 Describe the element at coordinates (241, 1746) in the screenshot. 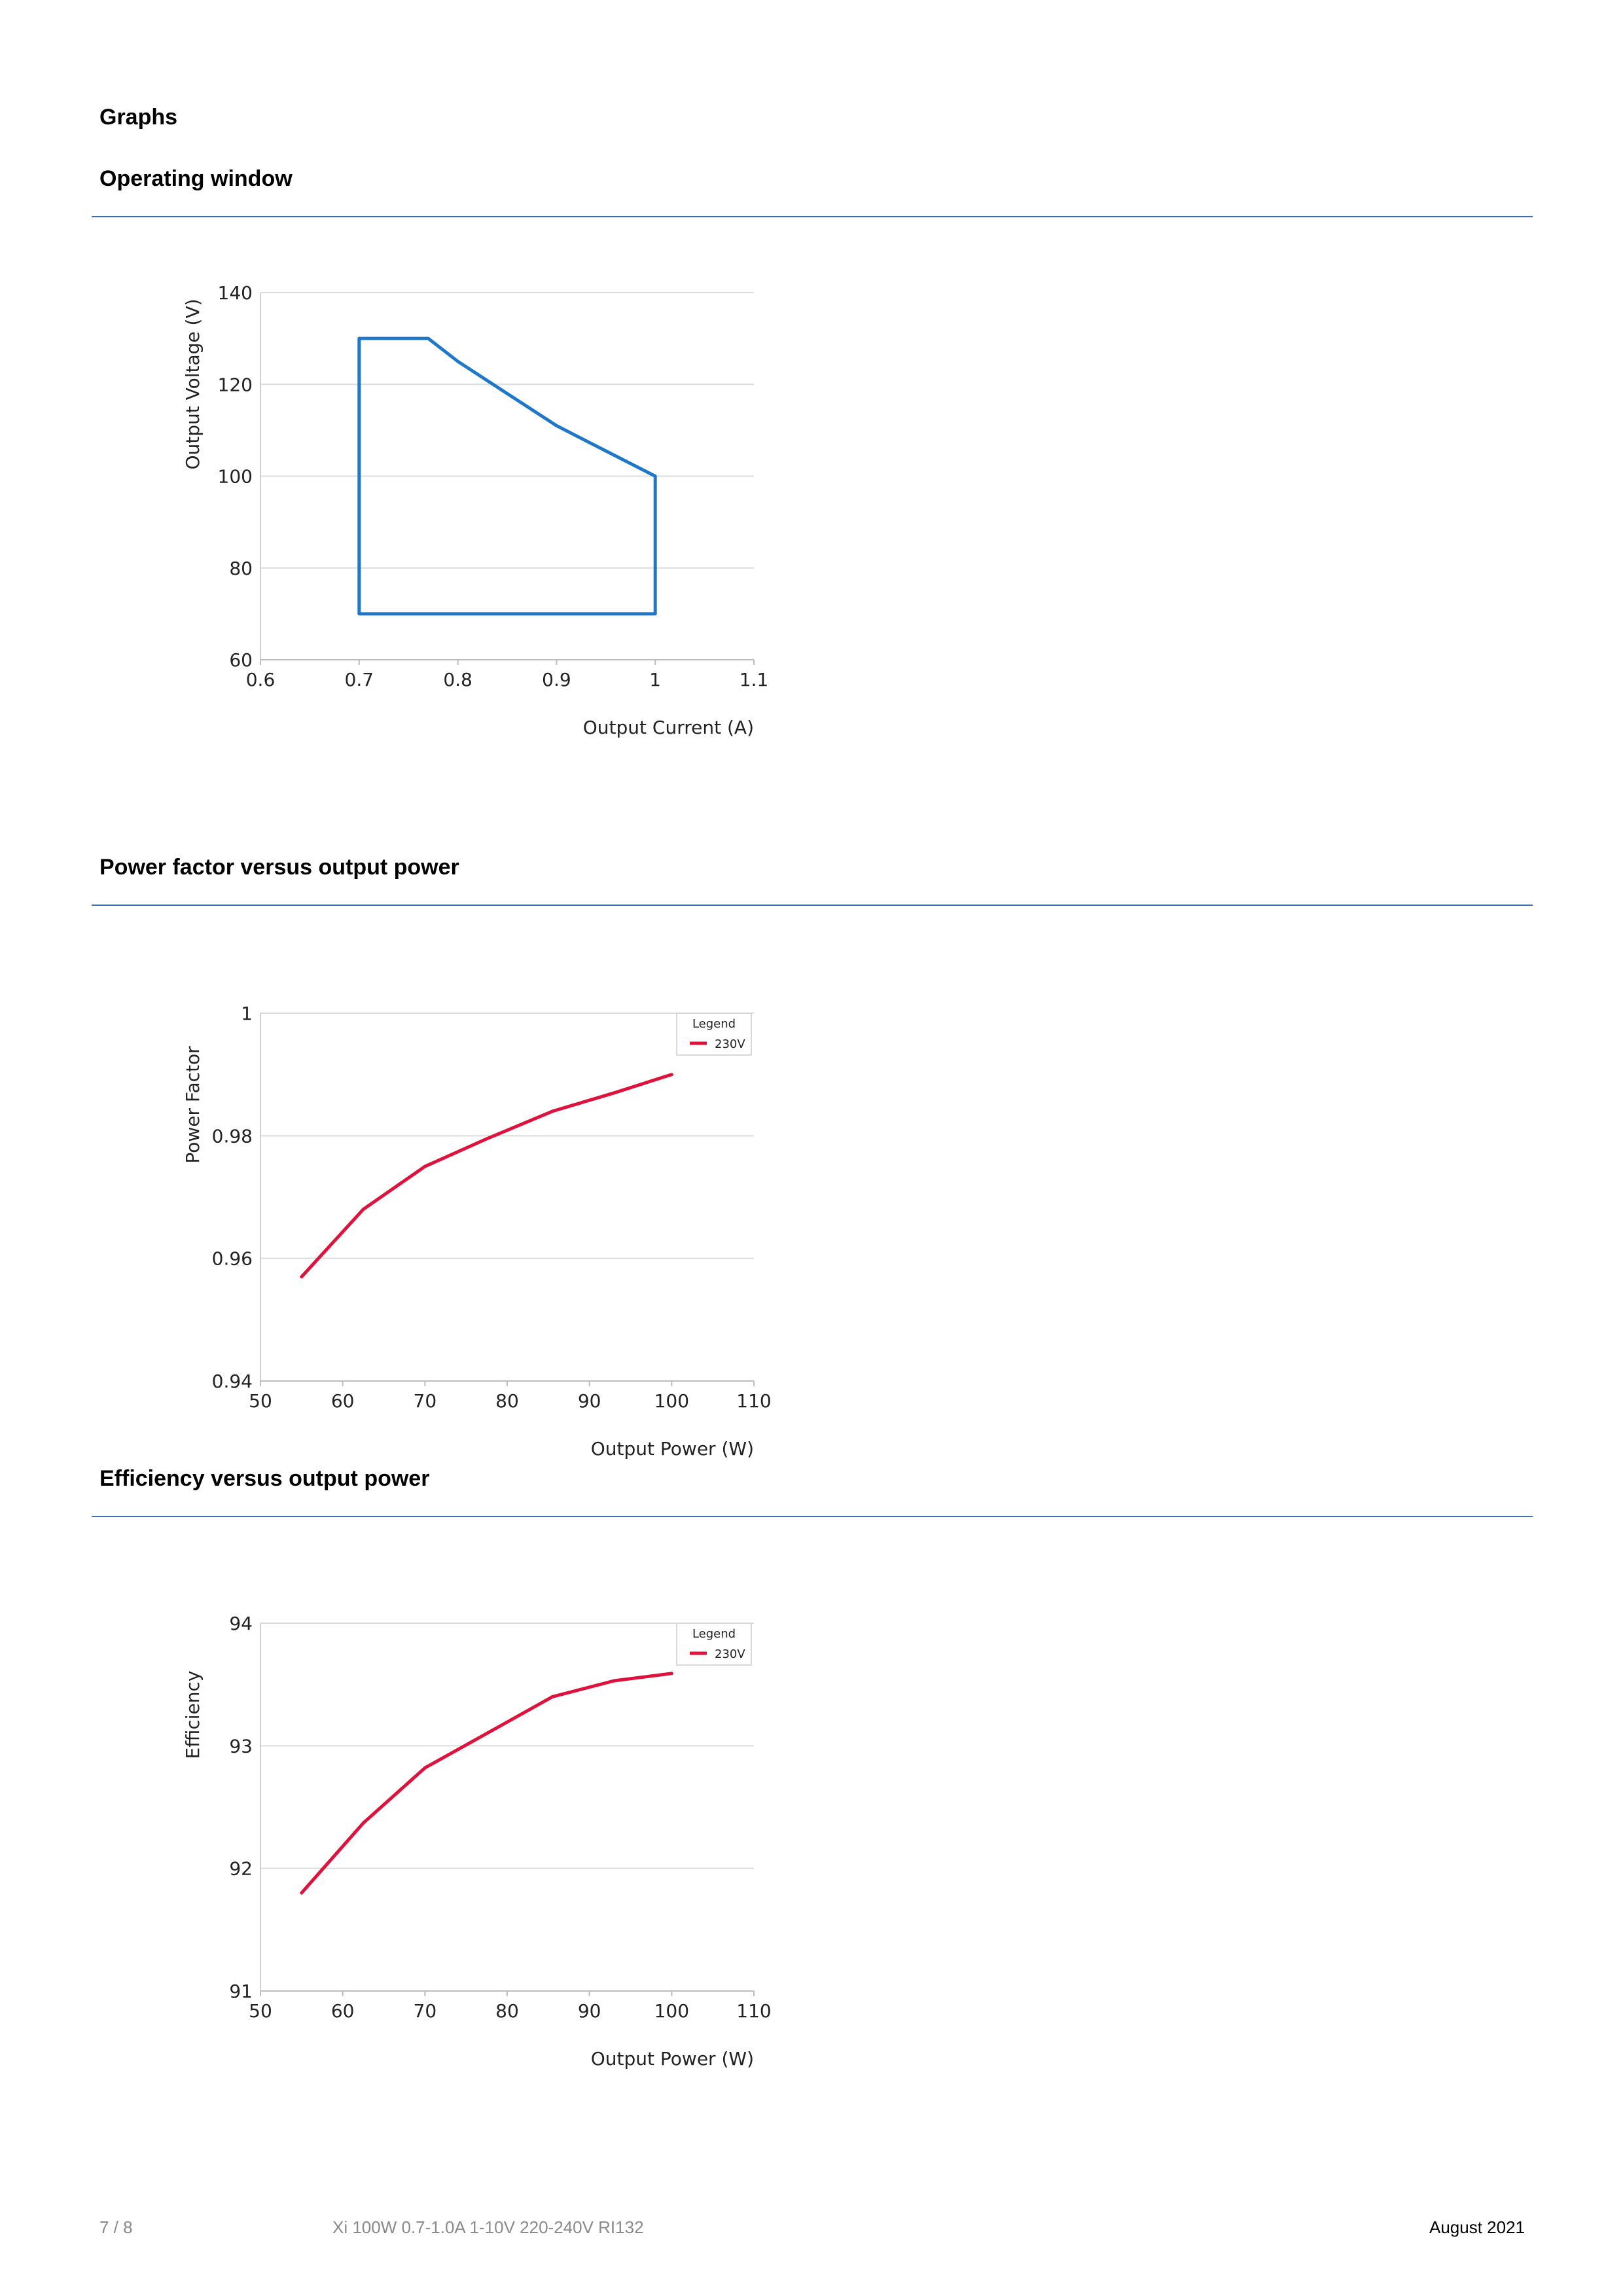

I see `y-tick-label: 93` at that location.